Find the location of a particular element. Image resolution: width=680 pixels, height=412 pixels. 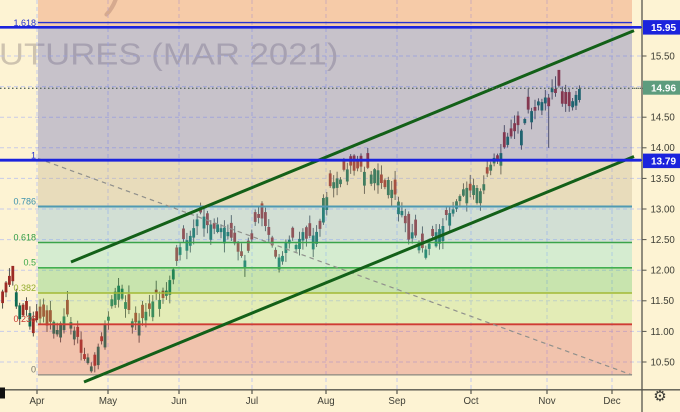

svg-text: 0.618 is located at coordinates (24, 237).